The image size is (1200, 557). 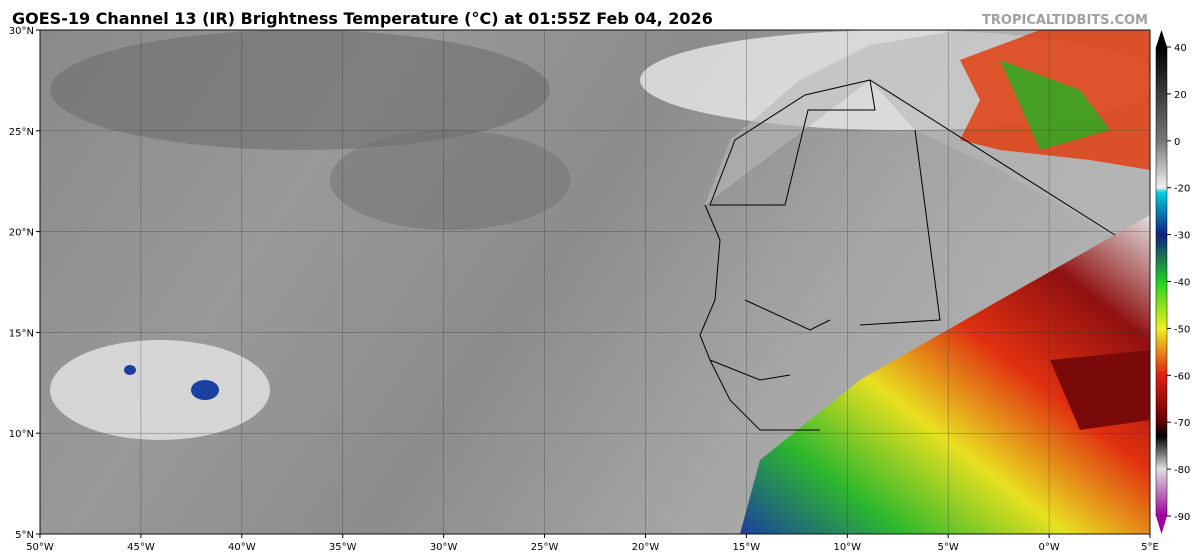 I want to click on lon-label: 25°W, so click(x=545, y=547).